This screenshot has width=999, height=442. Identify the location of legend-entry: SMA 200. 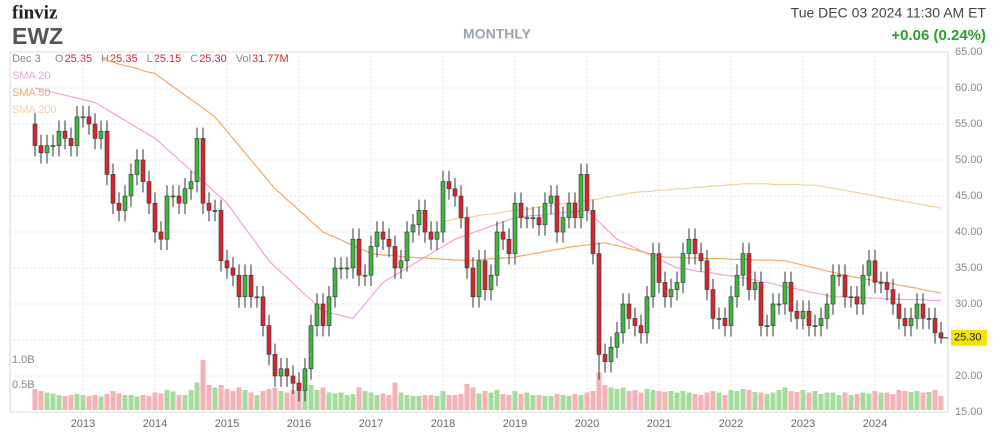
(34, 110).